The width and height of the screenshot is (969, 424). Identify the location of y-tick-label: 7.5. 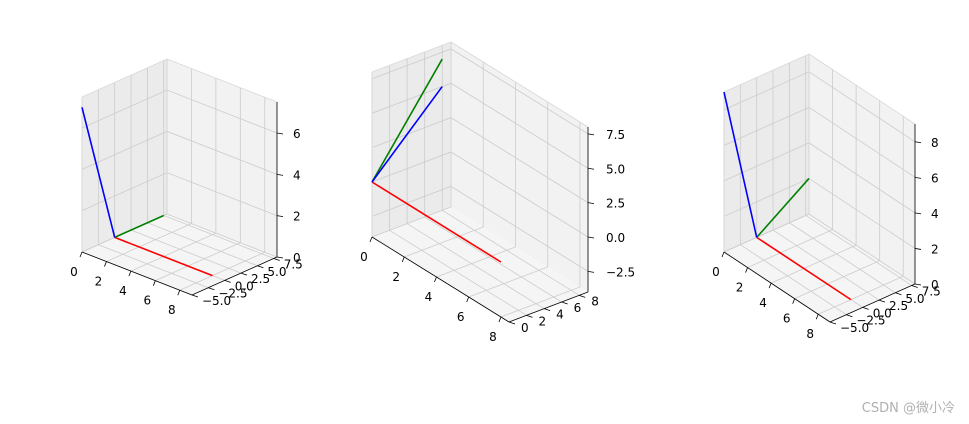
(293, 264).